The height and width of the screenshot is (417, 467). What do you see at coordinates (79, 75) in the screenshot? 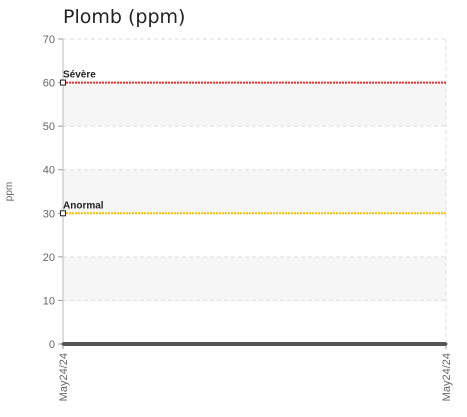
I see `threshold-label: Sévère` at bounding box center [79, 75].